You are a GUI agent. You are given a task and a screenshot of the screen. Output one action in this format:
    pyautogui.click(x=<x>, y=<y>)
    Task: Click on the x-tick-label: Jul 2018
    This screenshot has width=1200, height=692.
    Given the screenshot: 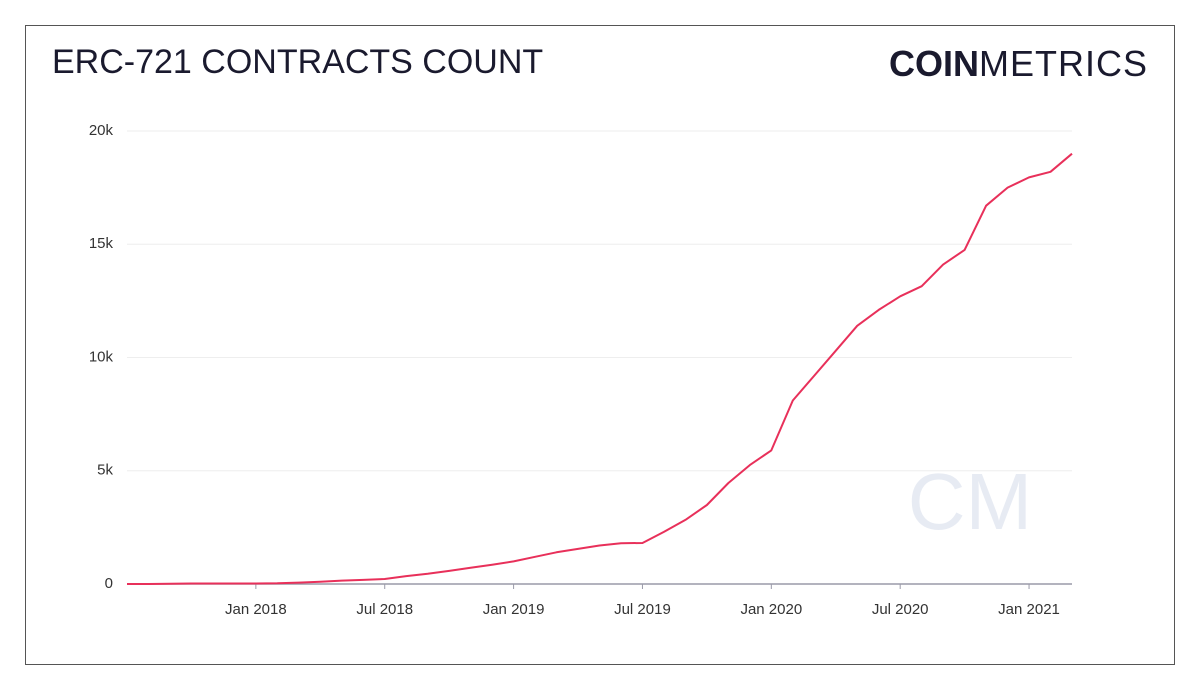 What is the action you would take?
    pyautogui.click(x=384, y=609)
    